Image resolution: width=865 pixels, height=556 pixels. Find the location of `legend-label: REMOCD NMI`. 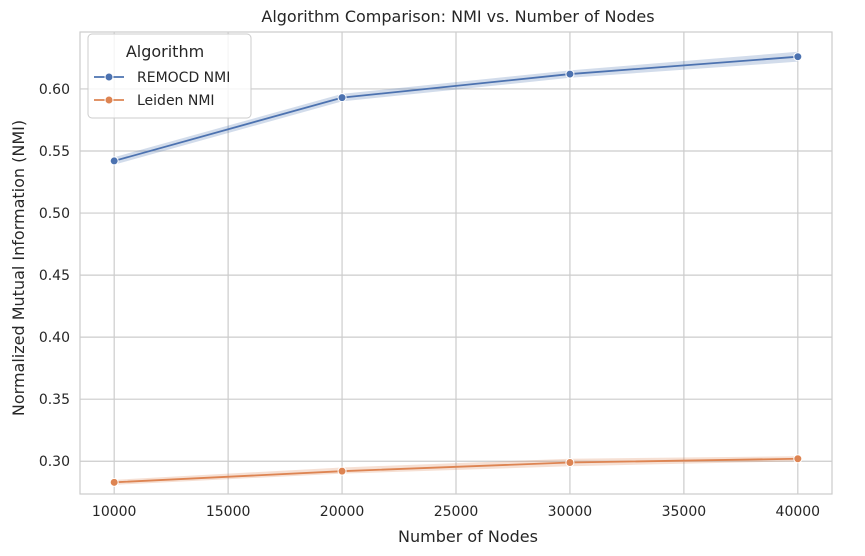

legend-label: REMOCD NMI is located at coordinates (183, 78).